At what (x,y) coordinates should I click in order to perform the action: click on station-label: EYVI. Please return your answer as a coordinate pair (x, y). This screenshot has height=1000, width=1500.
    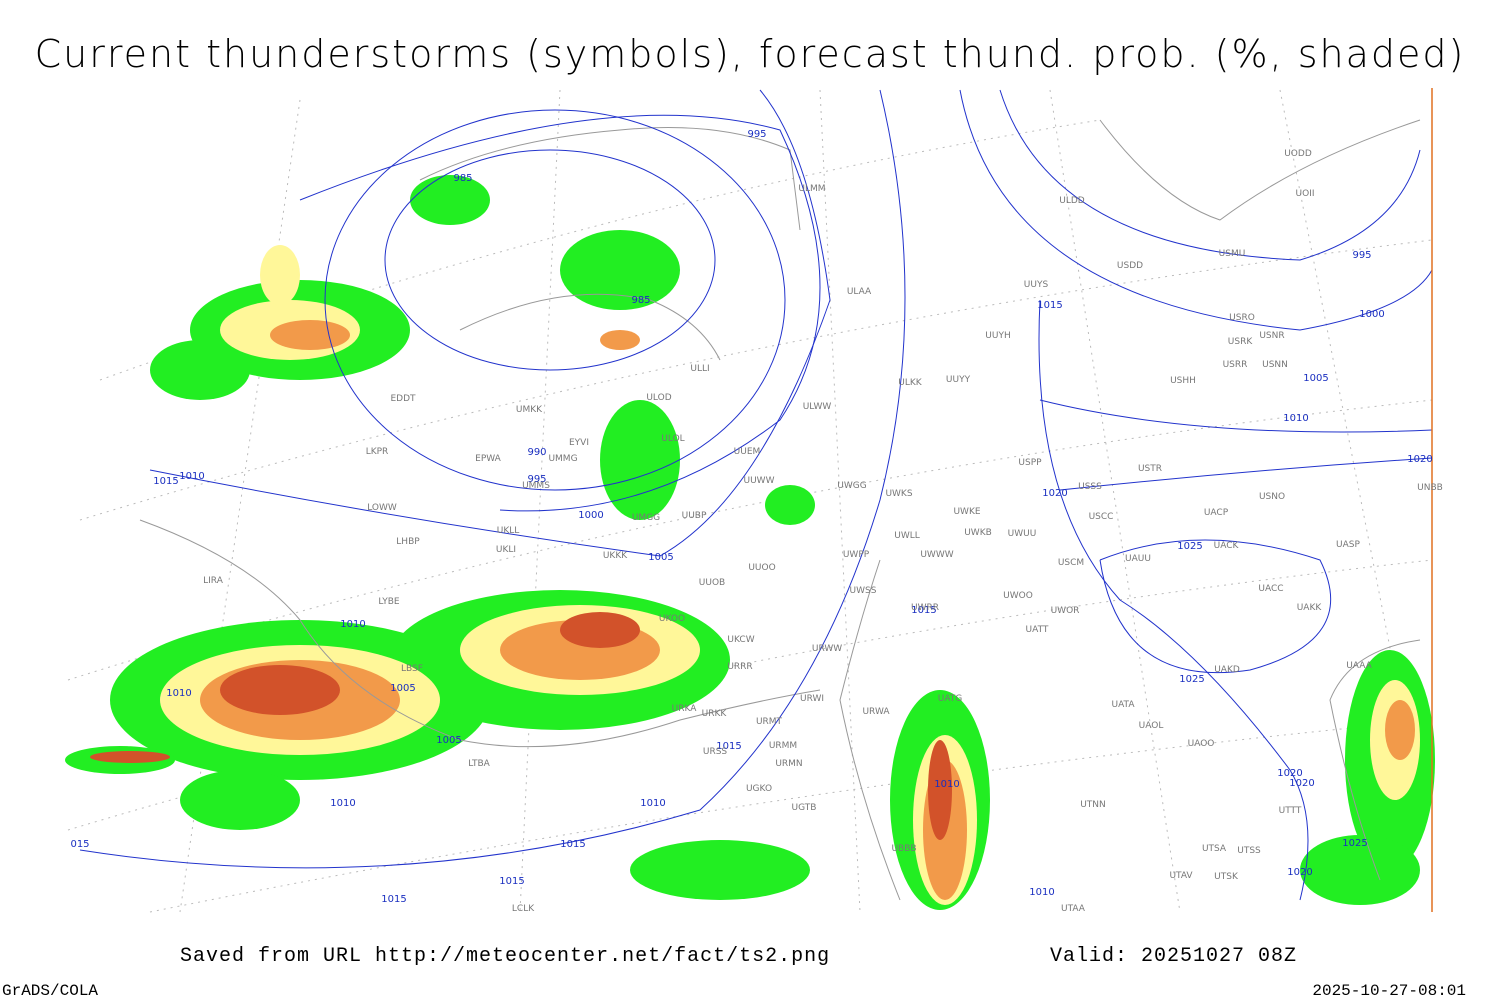
    Looking at the image, I should click on (579, 443).